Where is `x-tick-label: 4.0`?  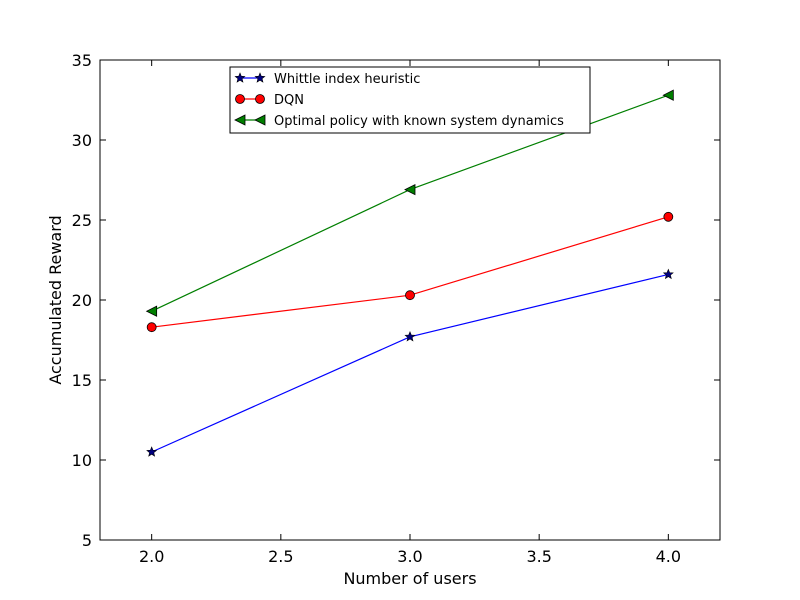
x-tick-label: 4.0 is located at coordinates (668, 556).